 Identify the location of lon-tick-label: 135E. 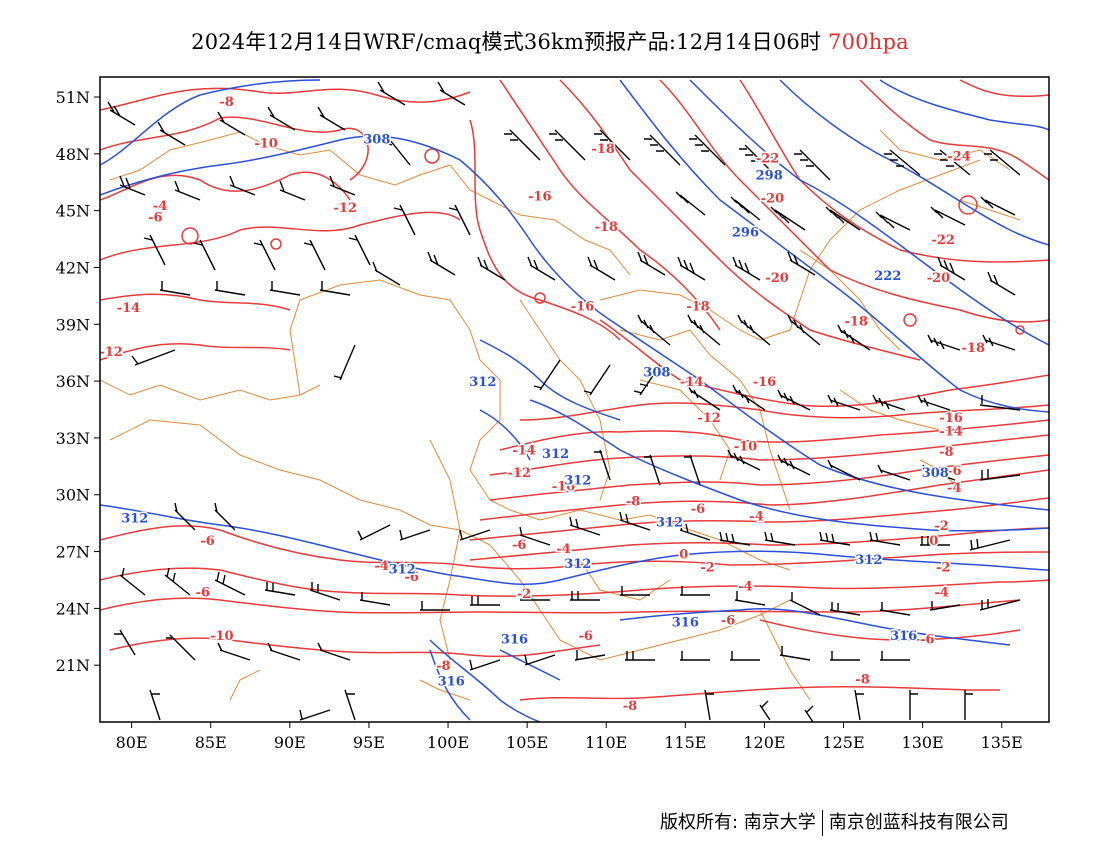
(1002, 742).